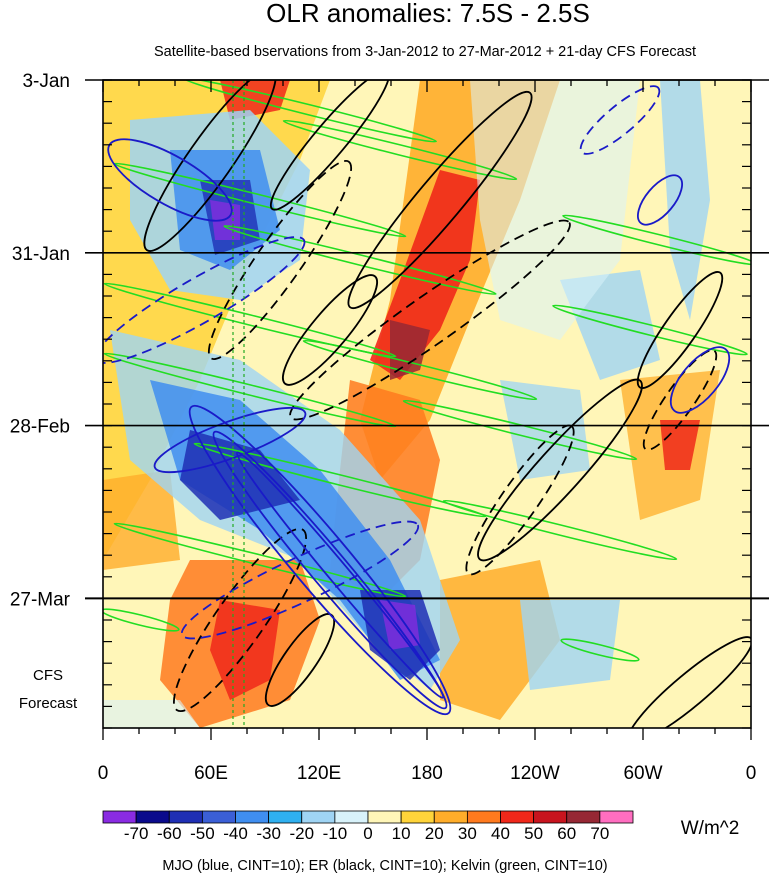 The image size is (770, 878). What do you see at coordinates (46, 81) in the screenshot?
I see `y-tick-label: 3-Jan` at bounding box center [46, 81].